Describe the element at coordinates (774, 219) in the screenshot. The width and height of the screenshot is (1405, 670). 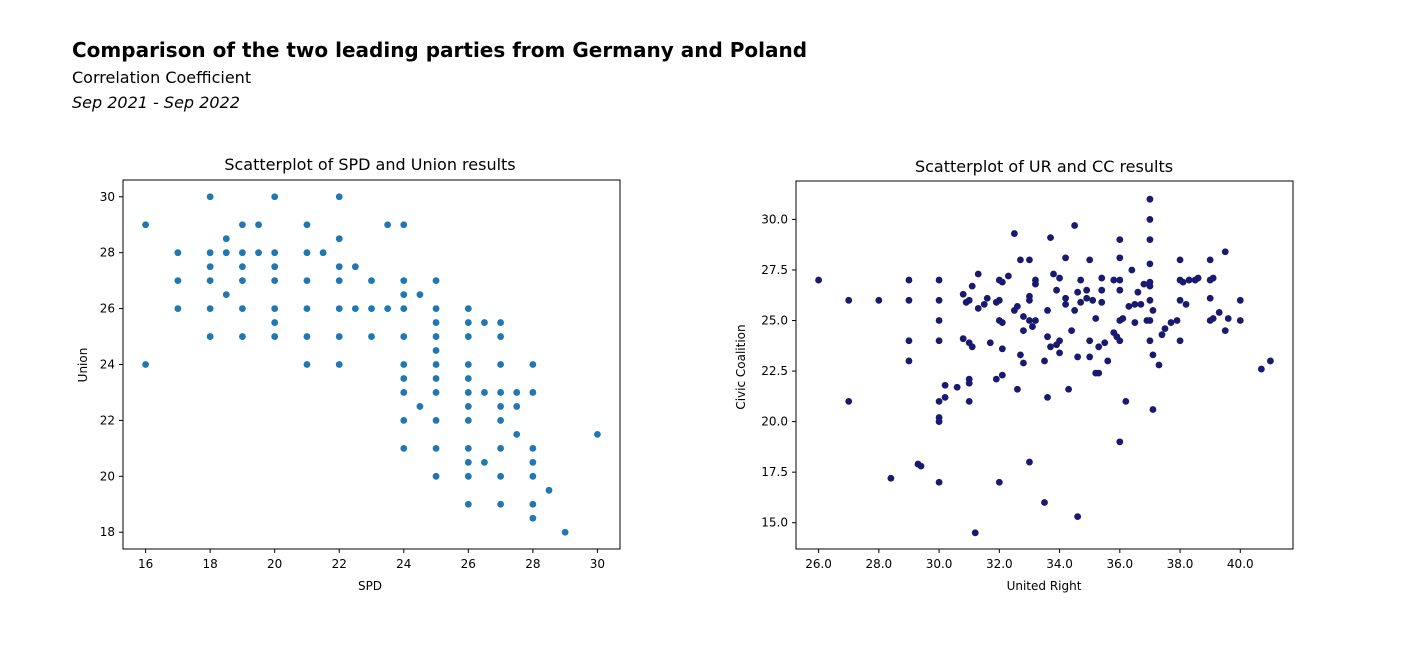
I see `y-tick-label: 30.0` at that location.